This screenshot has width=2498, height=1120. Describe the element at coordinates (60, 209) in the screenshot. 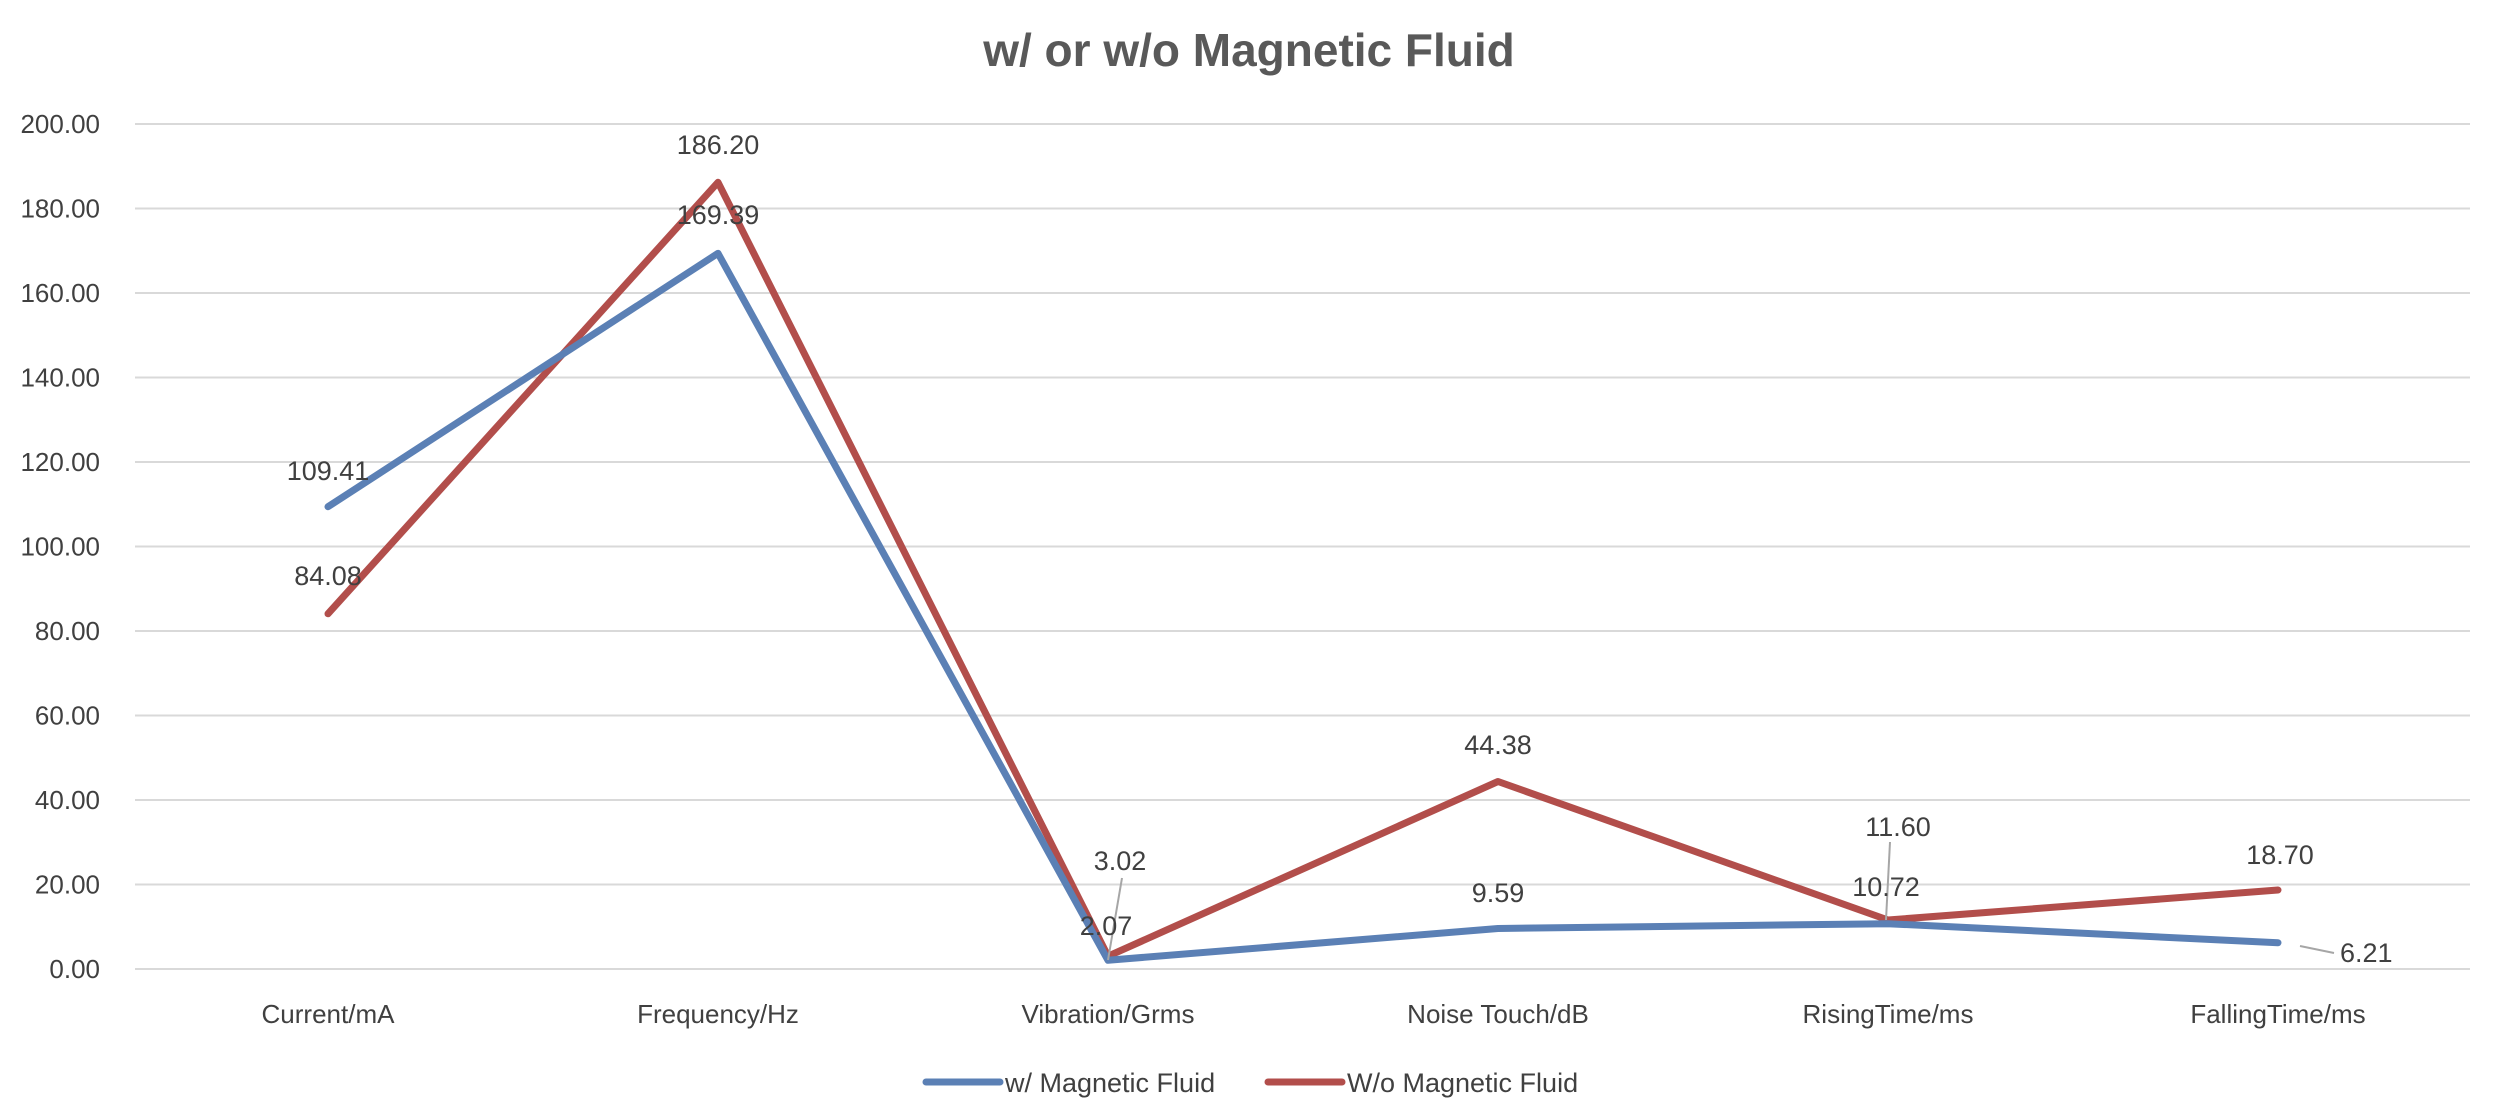

I see `y-tick-label: 180.00` at that location.